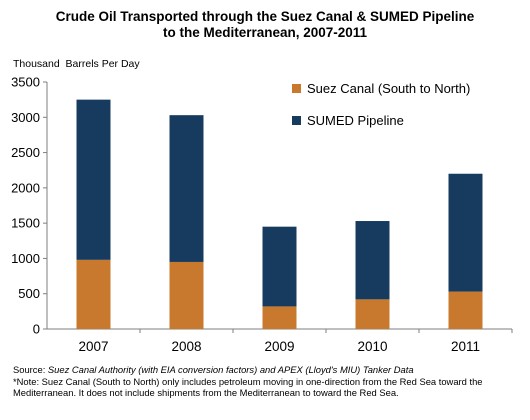 The height and width of the screenshot is (420, 530). I want to click on bar-suez-canal-2008, so click(186, 295).